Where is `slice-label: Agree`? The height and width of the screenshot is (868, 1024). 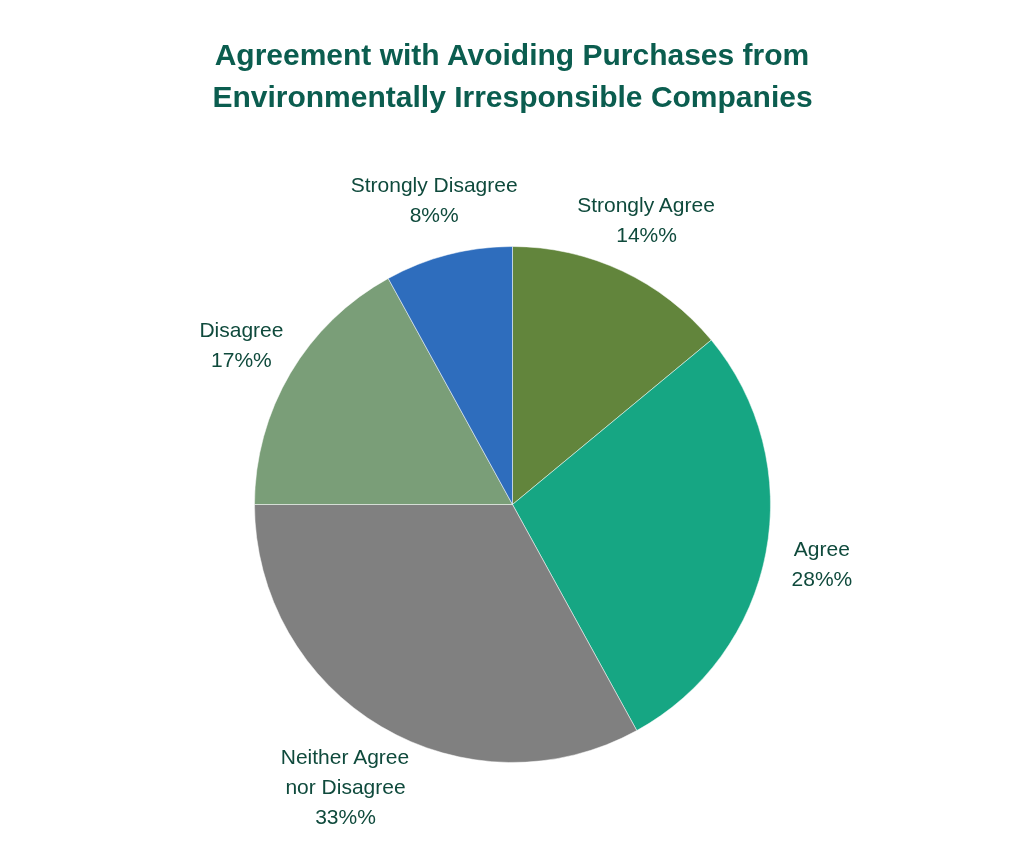
slice-label: Agree is located at coordinates (821, 549).